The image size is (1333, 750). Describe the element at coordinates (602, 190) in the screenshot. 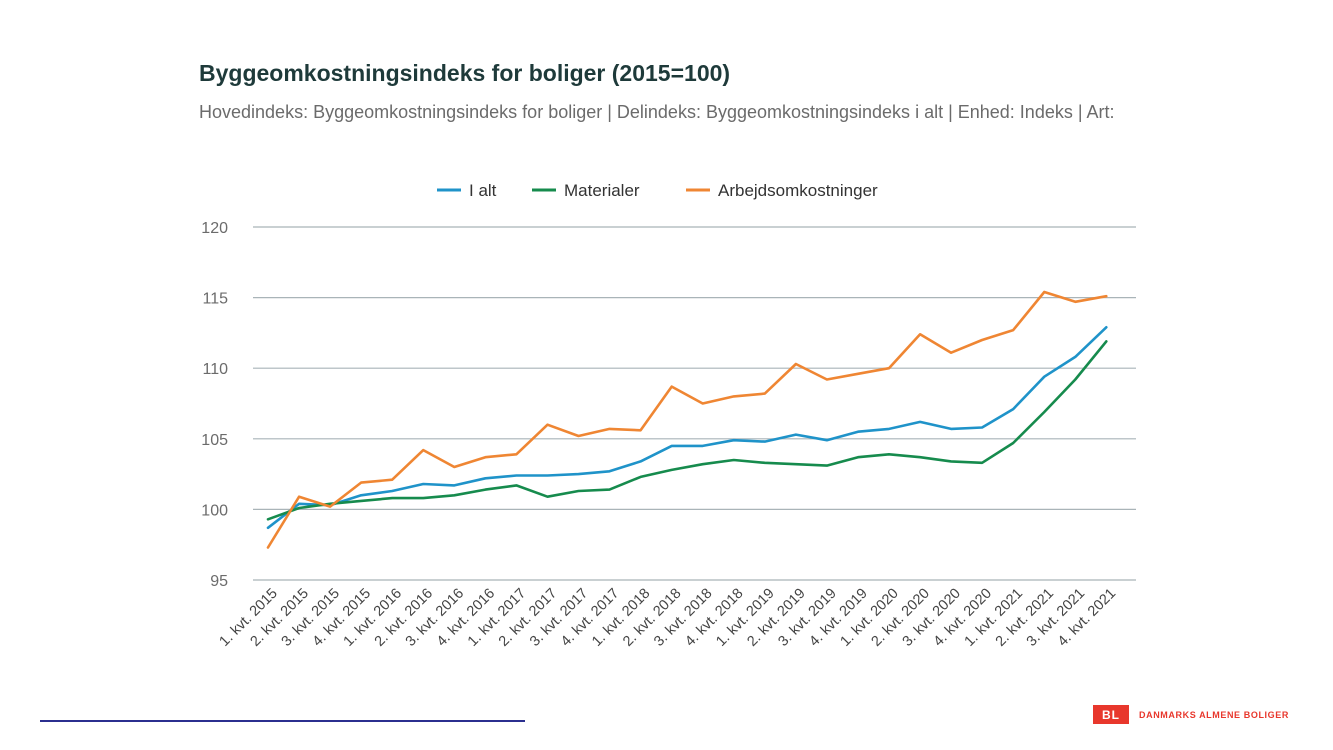

I see `legend-label: Materialer` at that location.